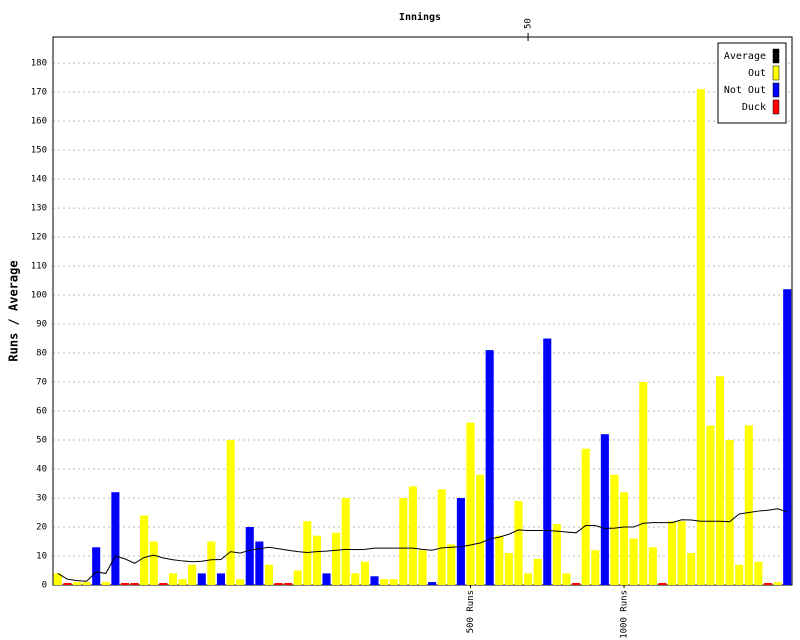 This screenshot has height=640, width=800. I want to click on y-tick-label: 180, so click(39, 64).